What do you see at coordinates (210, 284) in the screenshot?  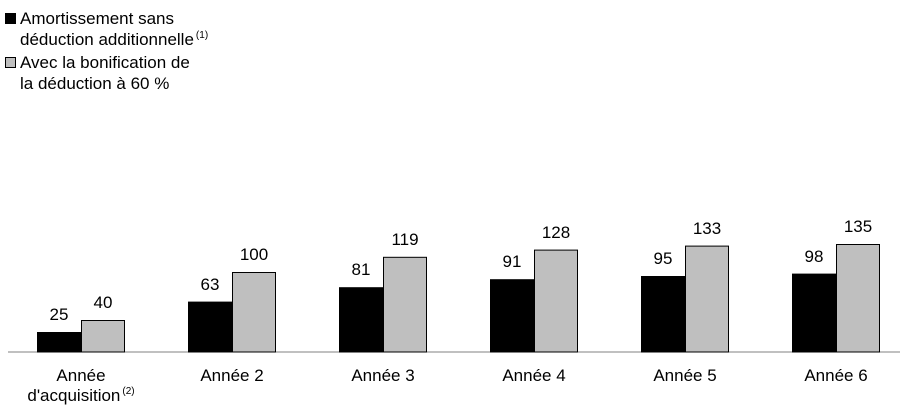 I see `data-label-series1-cat2: 63` at bounding box center [210, 284].